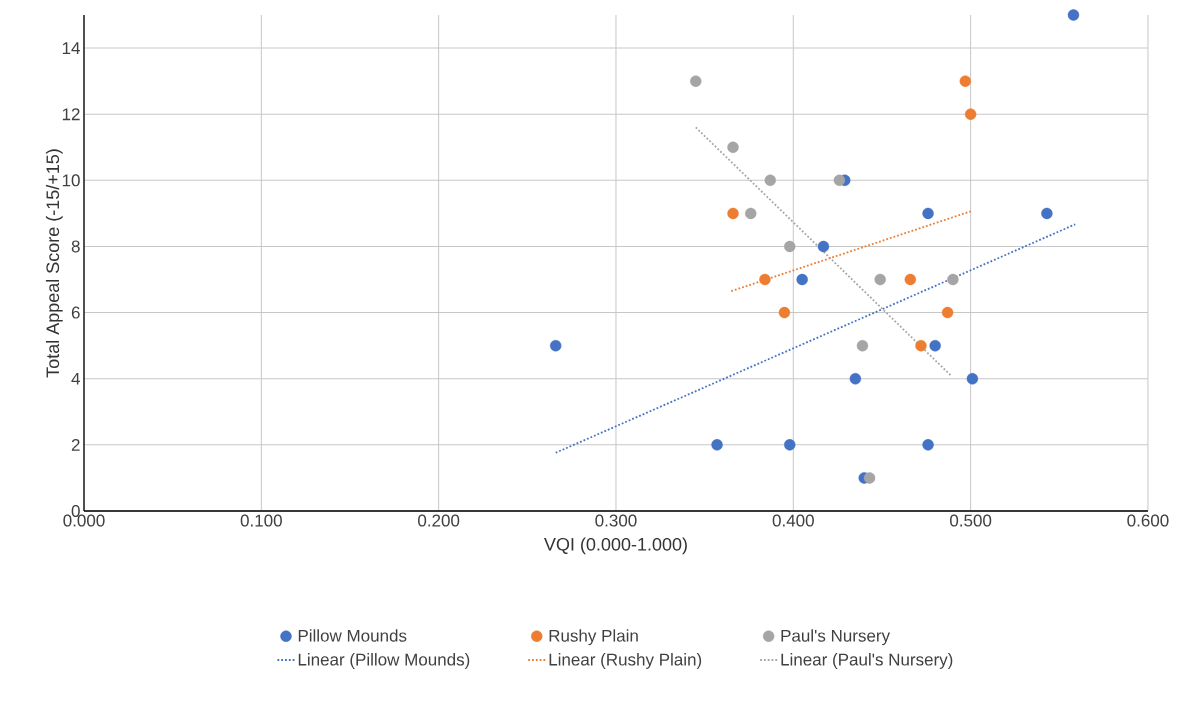 This screenshot has height=720, width=1177. What do you see at coordinates (793, 520) in the screenshot?
I see `x-tick-label: 0.400` at bounding box center [793, 520].